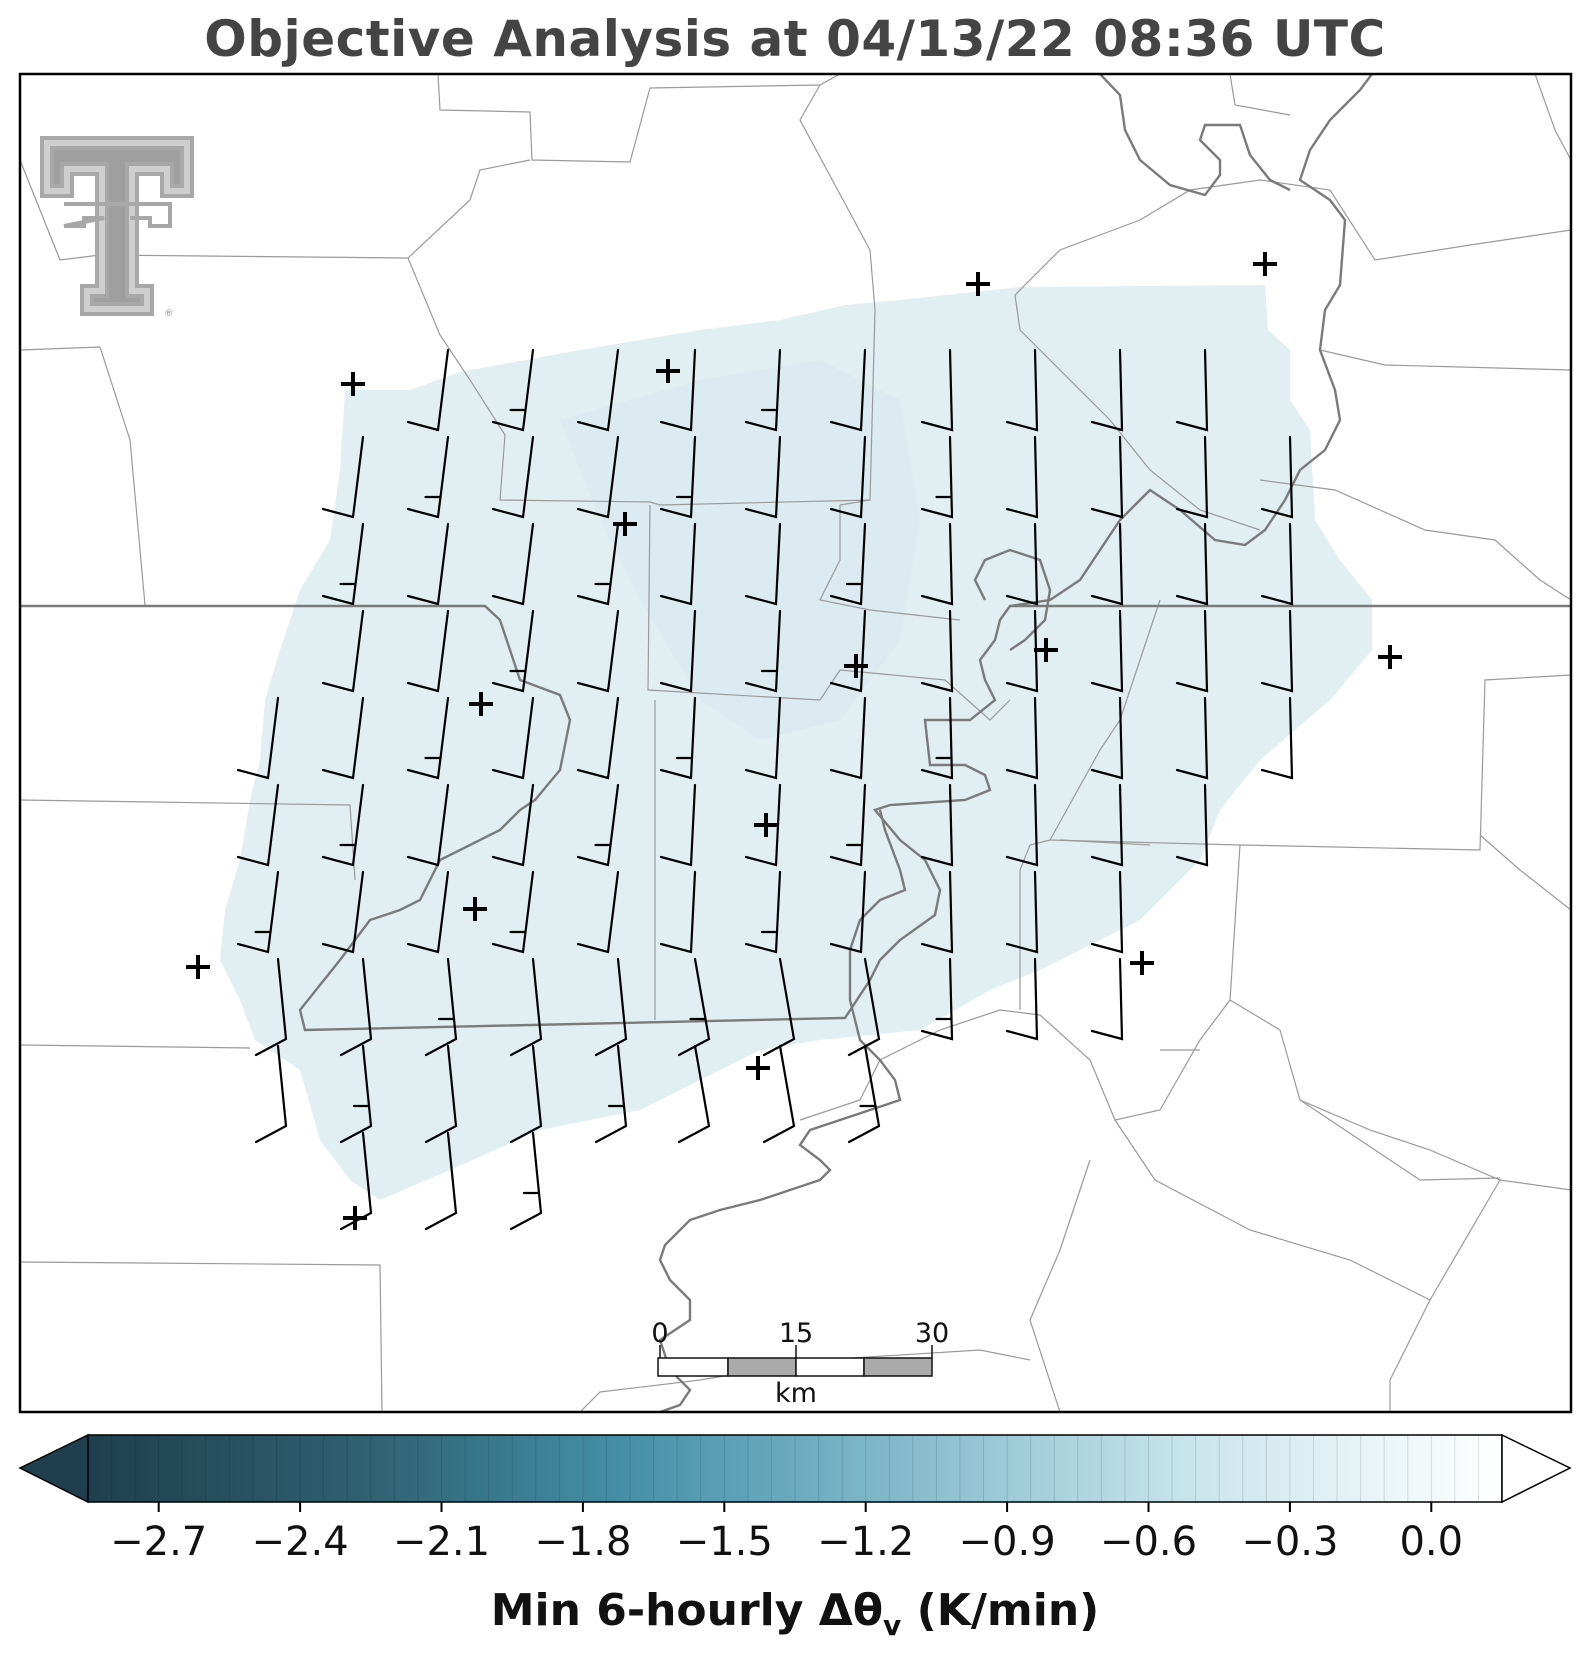  I want to click on colorbar-tick-label: −1.8, so click(582, 1542).